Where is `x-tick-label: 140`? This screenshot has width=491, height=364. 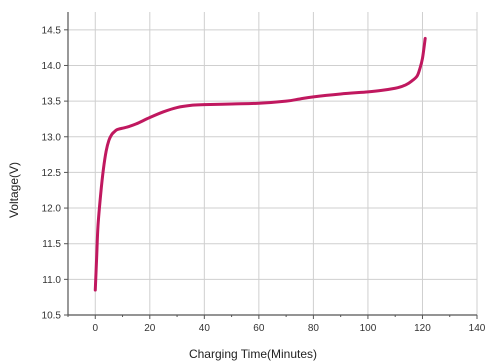
x-tick-label: 140 is located at coordinates (477, 328).